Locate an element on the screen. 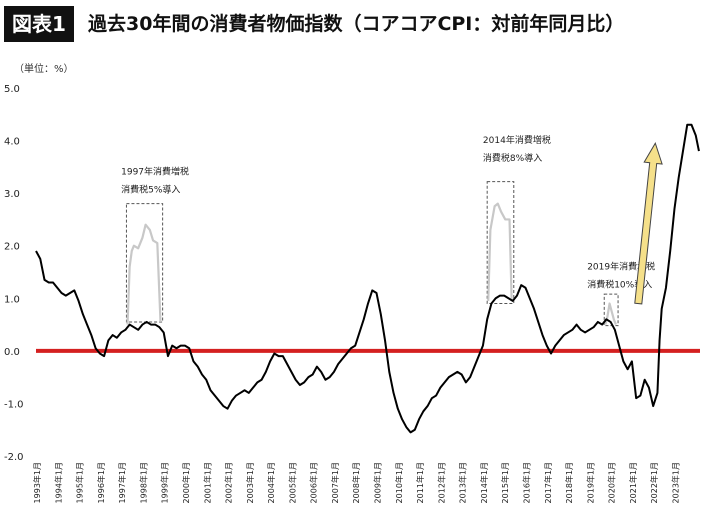 This screenshot has height=509, width=710. figure-badge: 図表1 is located at coordinates (39, 24).